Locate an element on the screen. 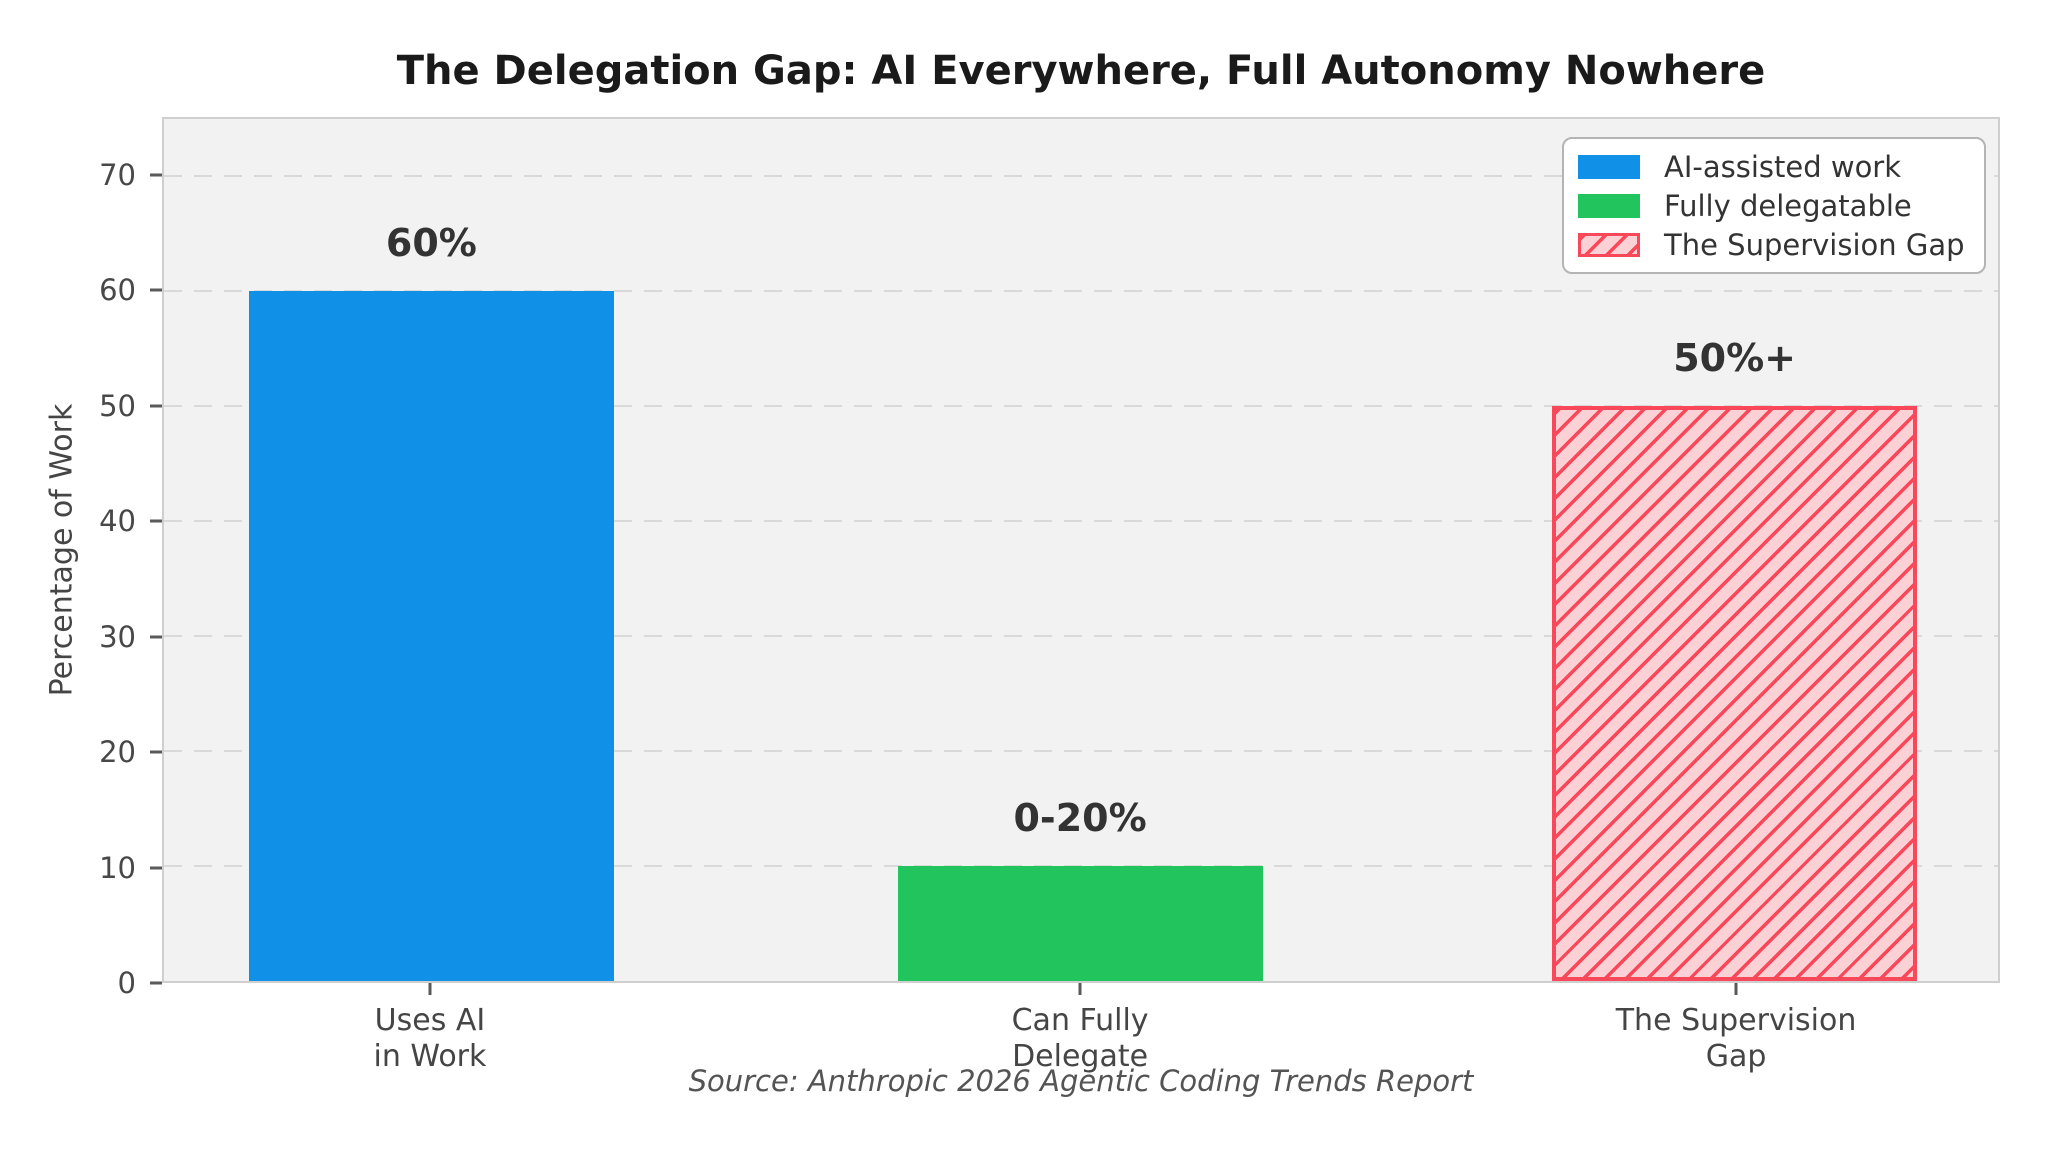  y-tick-label-20: 20 is located at coordinates (117, 752).